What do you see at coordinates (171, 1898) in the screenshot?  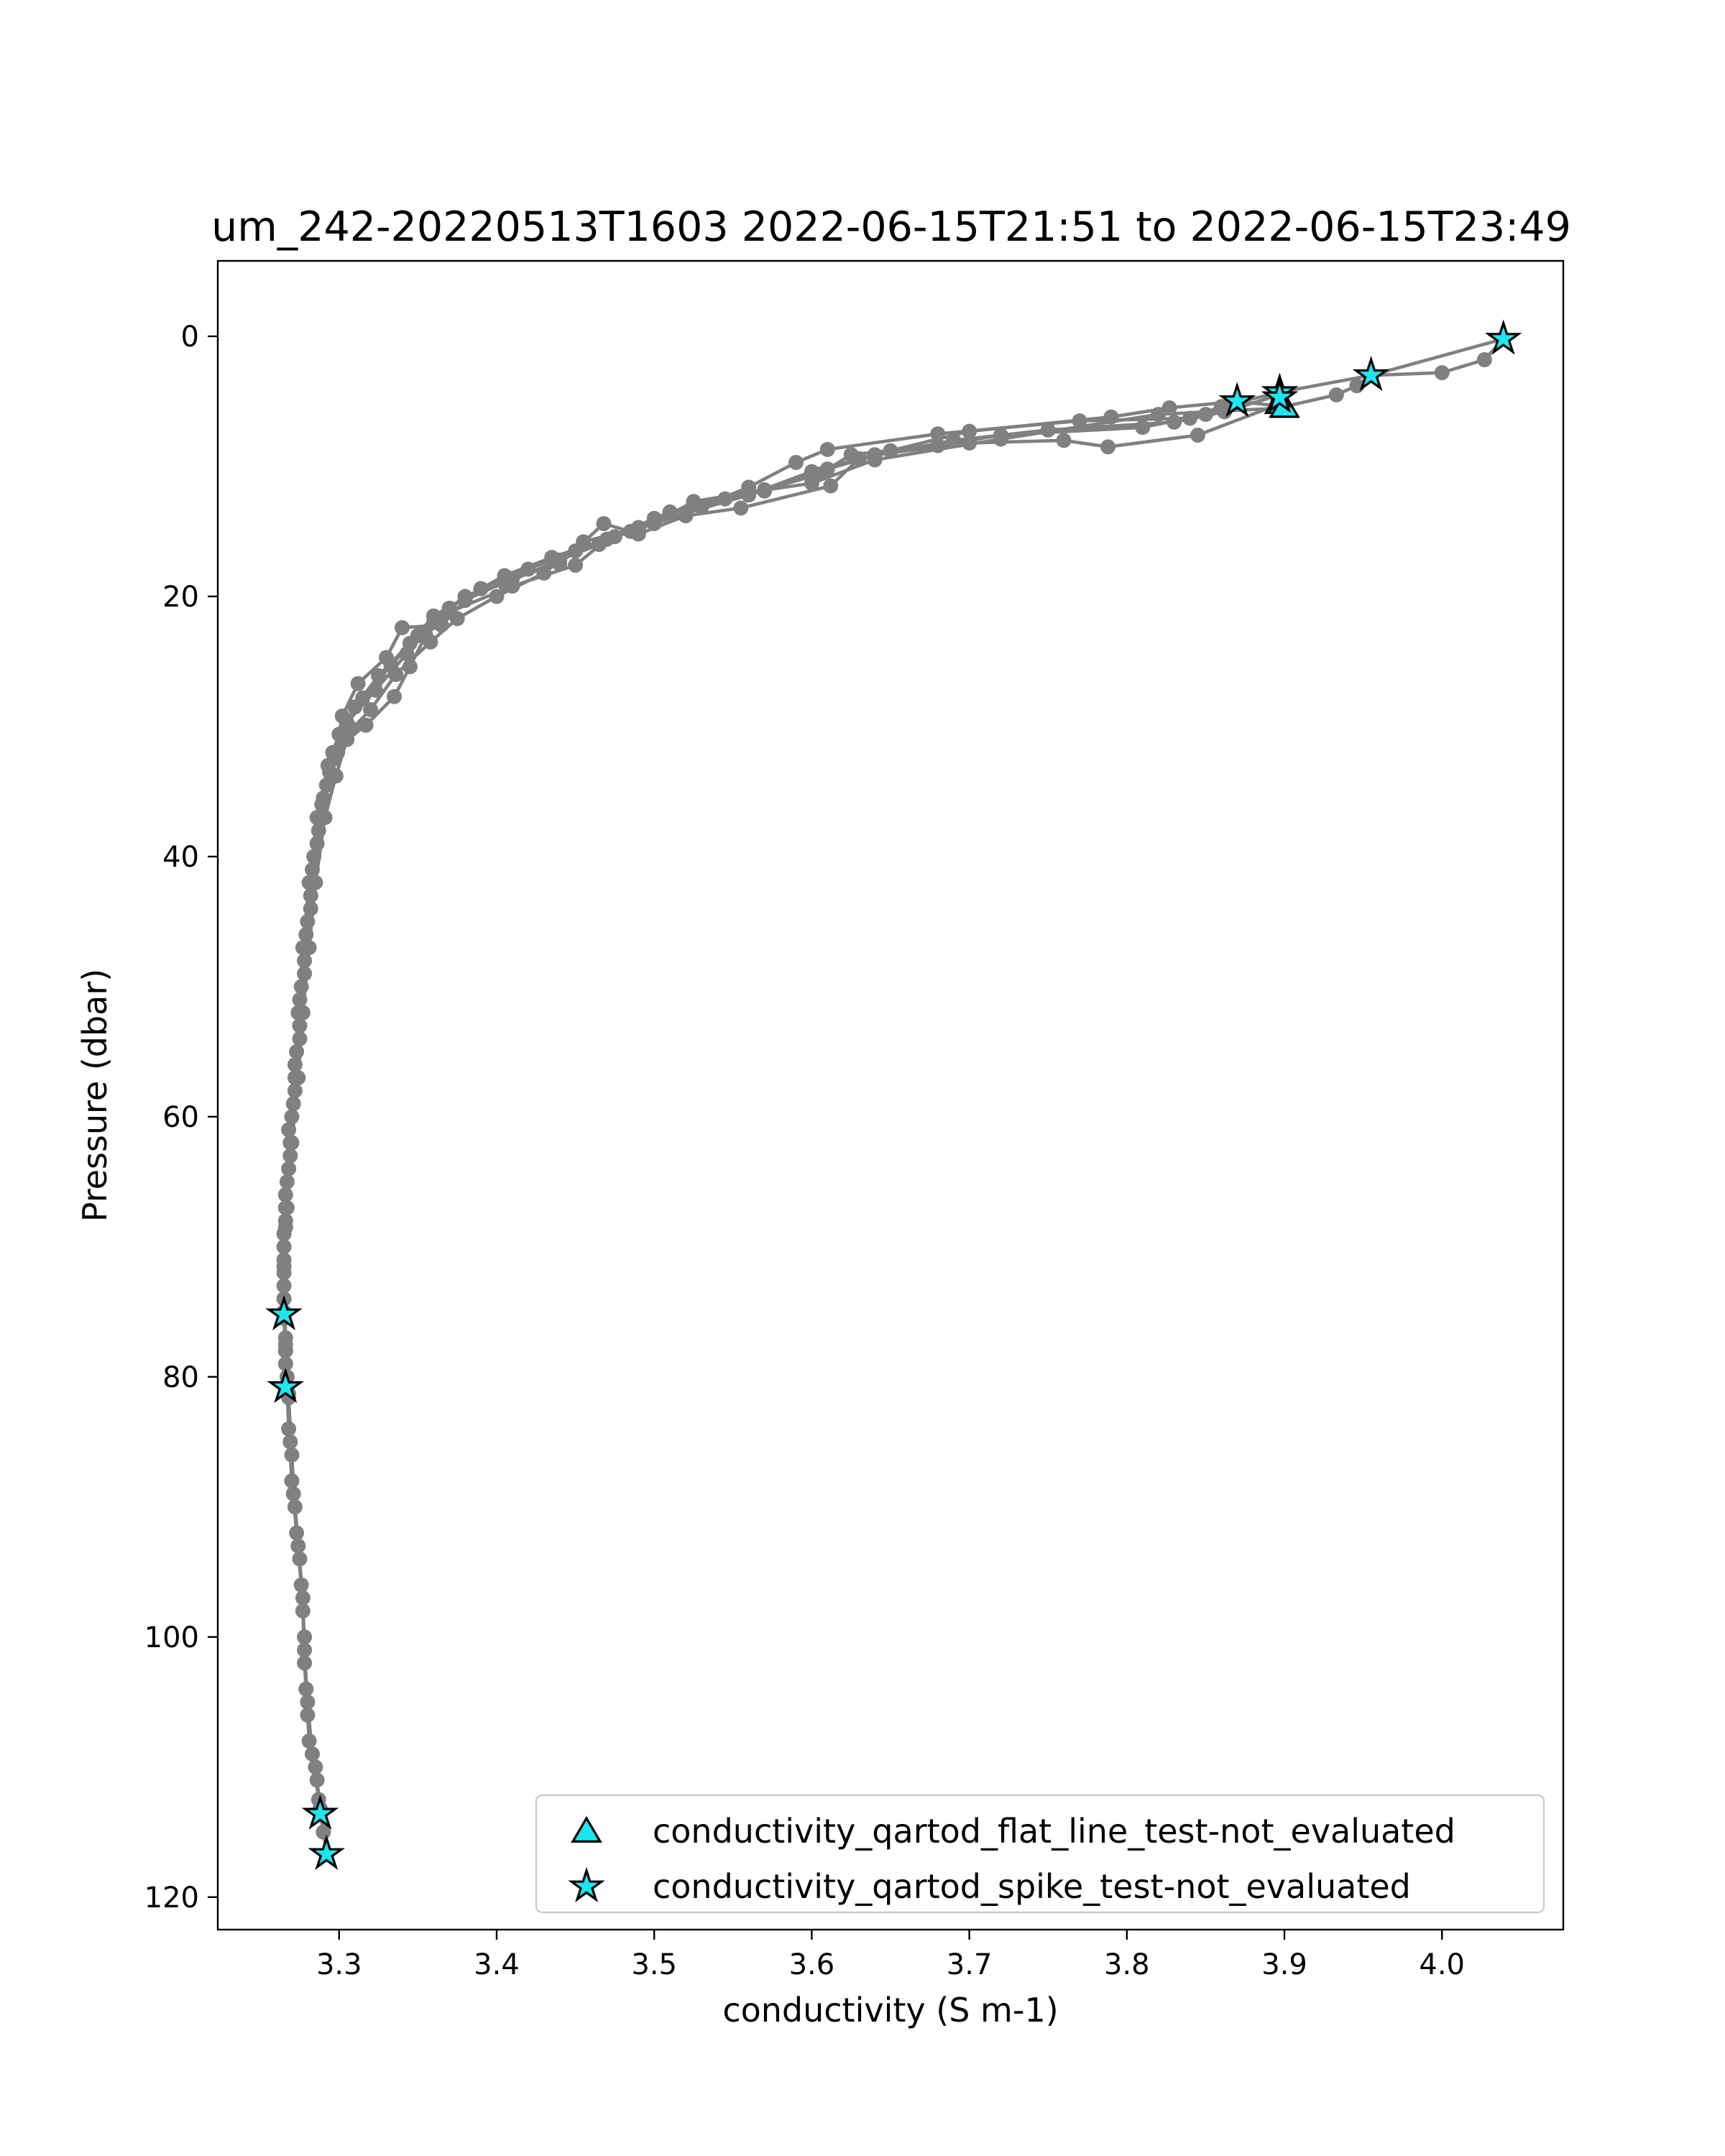 I see `y-tick-label: 120` at bounding box center [171, 1898].